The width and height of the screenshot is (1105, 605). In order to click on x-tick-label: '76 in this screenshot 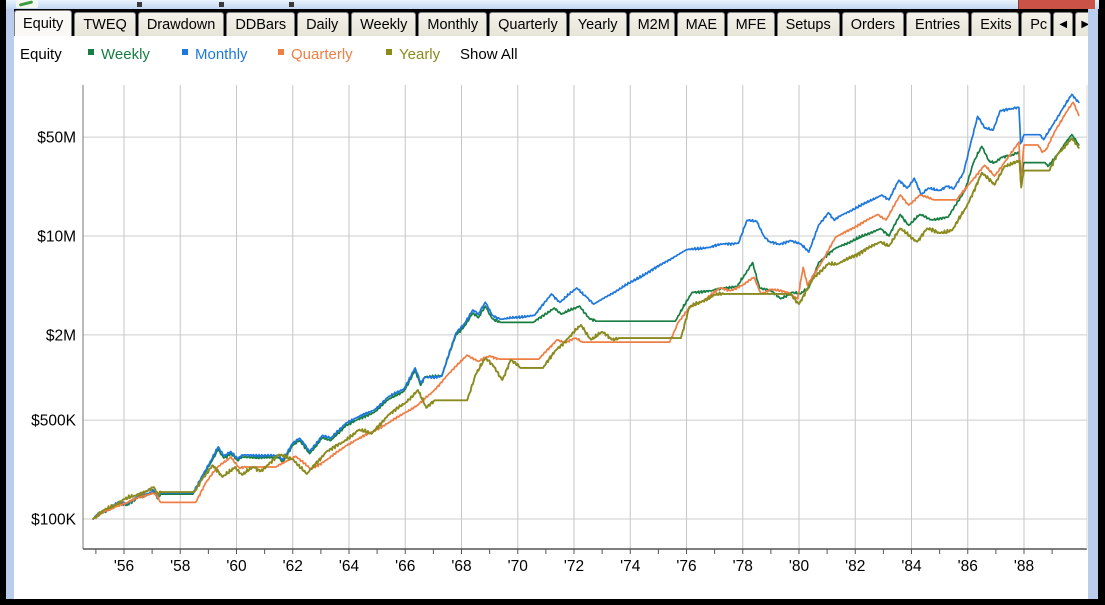, I will do `click(686, 566)`.